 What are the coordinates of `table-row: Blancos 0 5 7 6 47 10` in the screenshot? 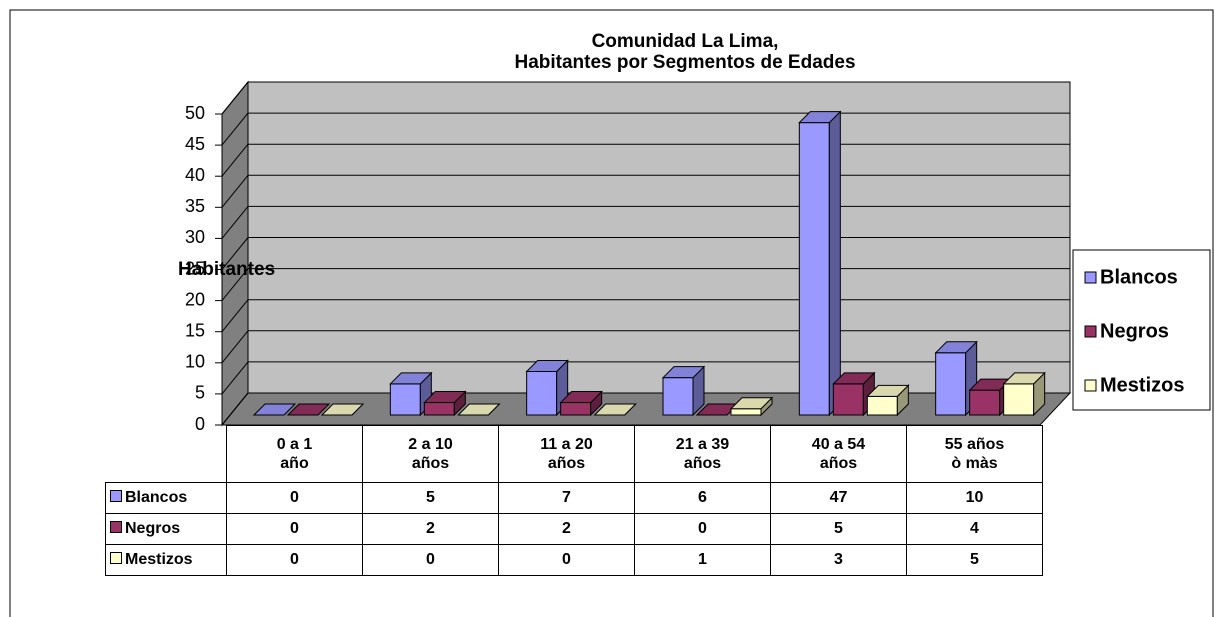 It's located at (574, 498).